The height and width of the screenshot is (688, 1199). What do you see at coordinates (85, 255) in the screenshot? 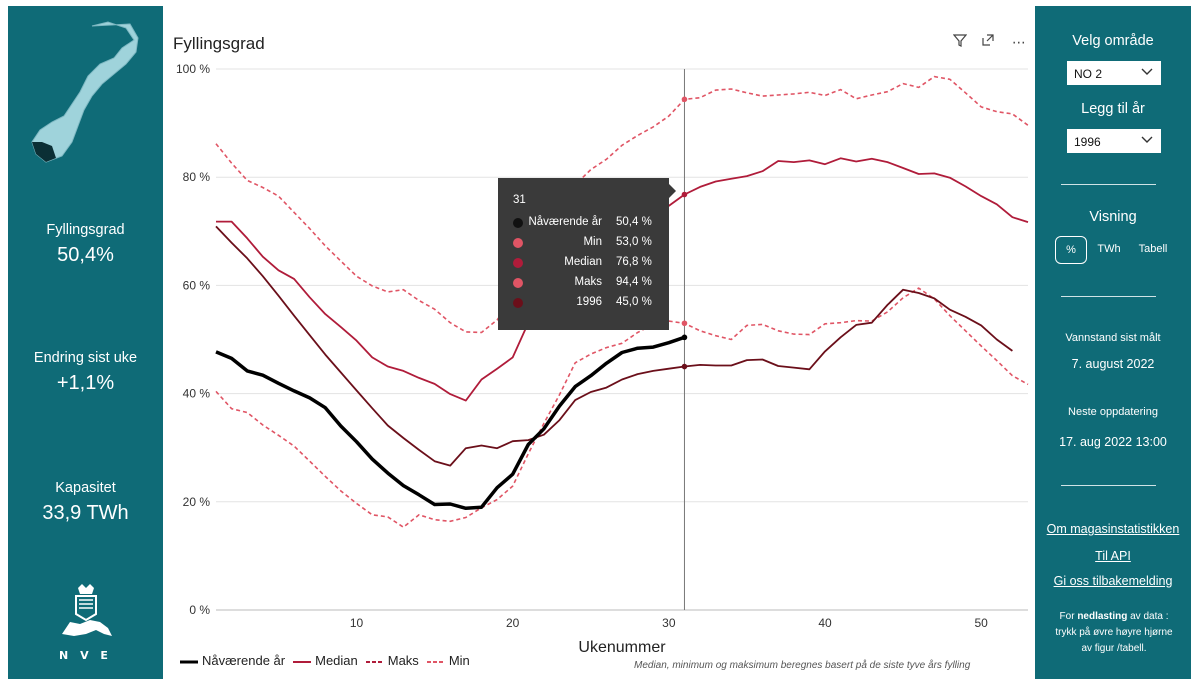
I see `kpi-value: 50,4%` at bounding box center [85, 255].